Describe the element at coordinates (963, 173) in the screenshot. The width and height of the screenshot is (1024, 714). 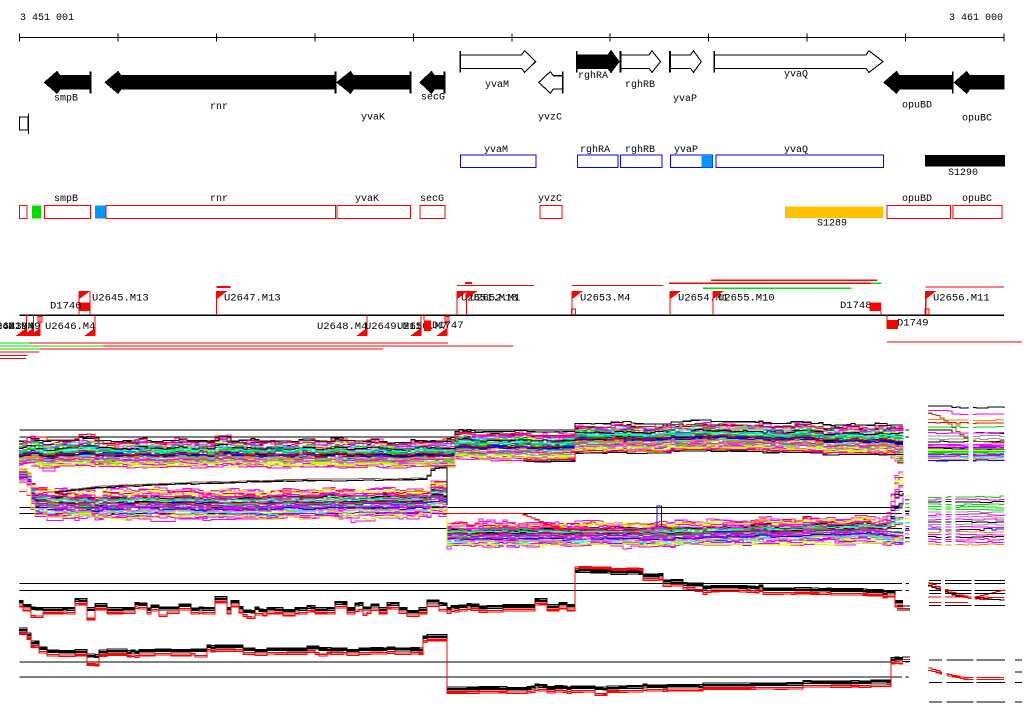
I see `svg-text: S1290` at that location.